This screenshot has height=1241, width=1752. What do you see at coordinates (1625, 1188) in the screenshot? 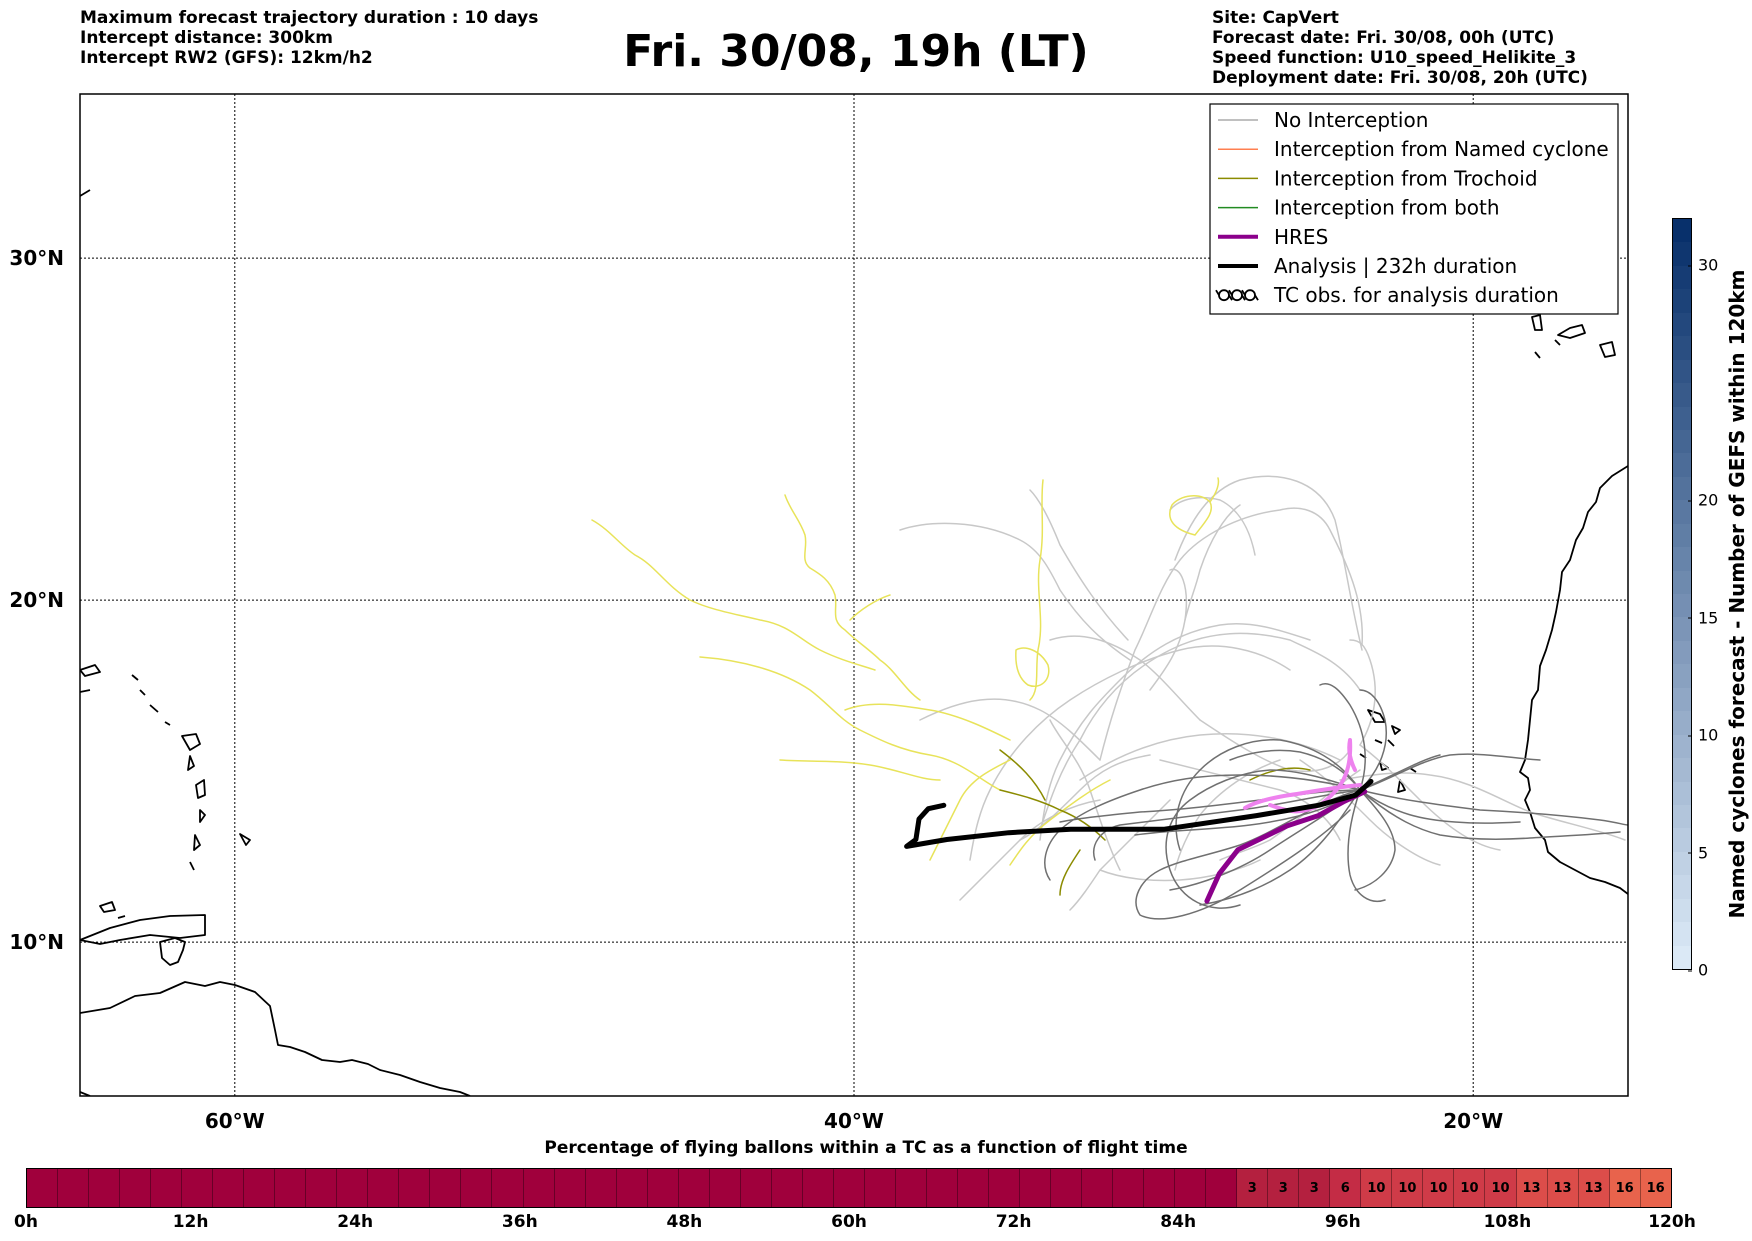
I see `timeline-cell: 16` at bounding box center [1625, 1188].